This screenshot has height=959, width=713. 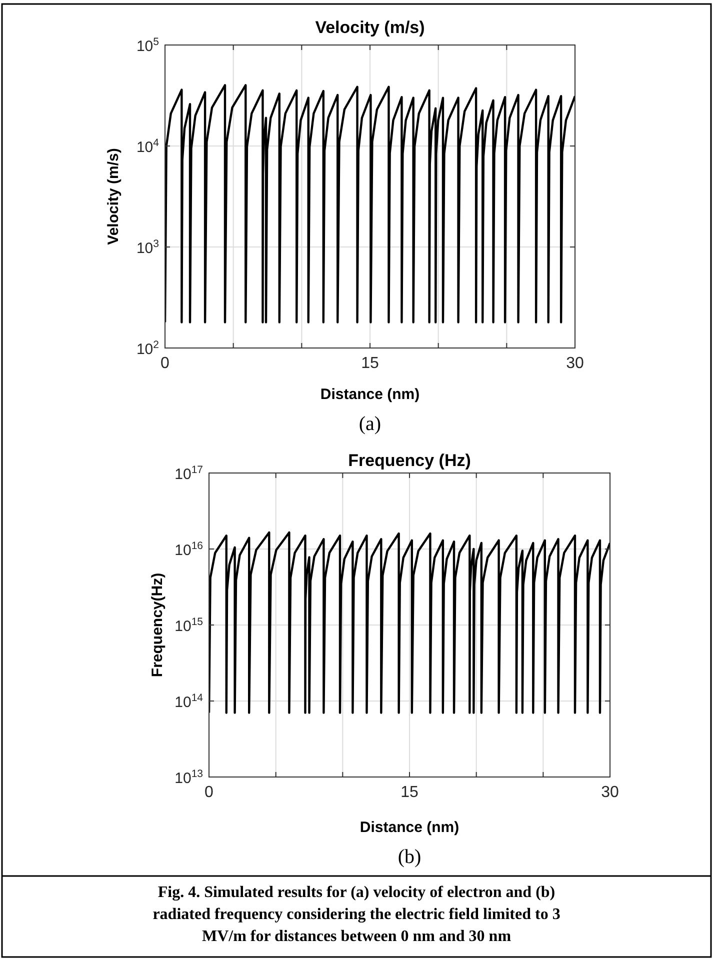 I want to click on y-tick-label: 10$^{4}$, so click(x=148, y=146).